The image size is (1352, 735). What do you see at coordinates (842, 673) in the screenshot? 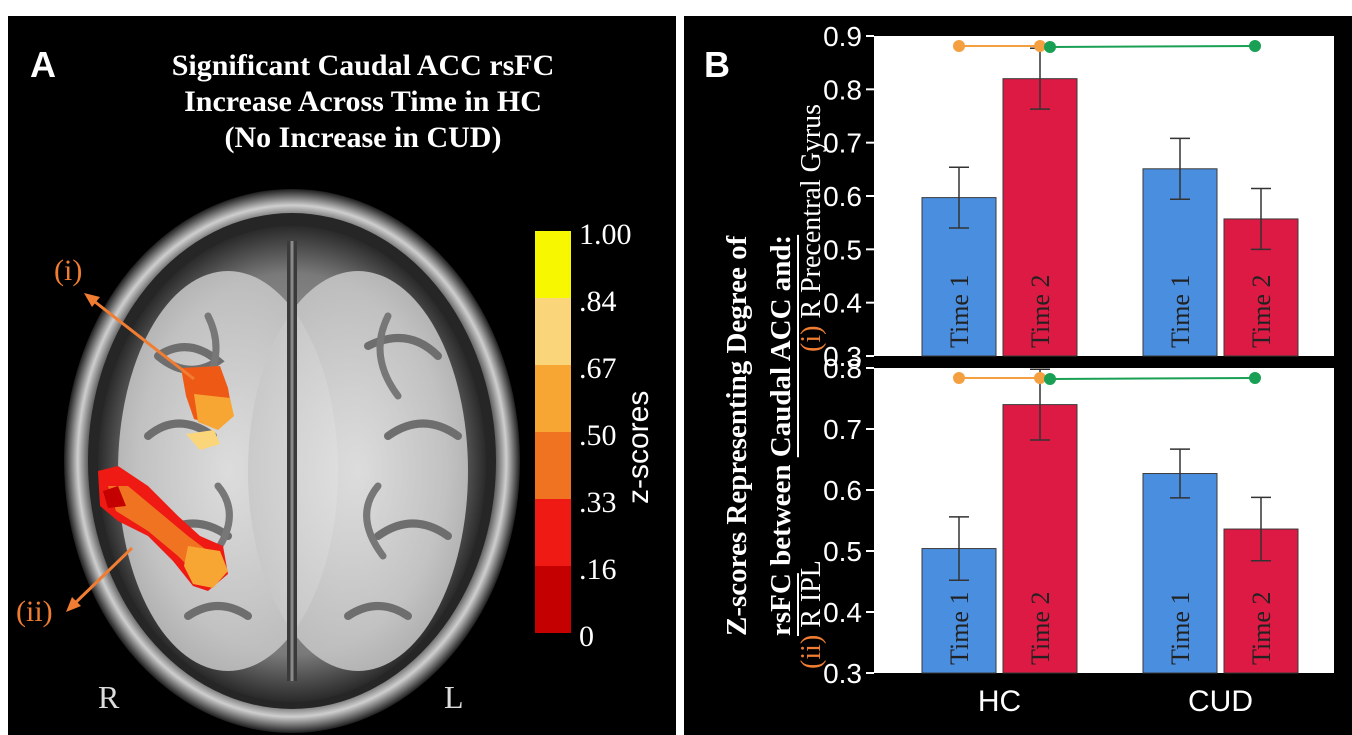
I see `ytick-label-ii-0: 0.3` at bounding box center [842, 673].